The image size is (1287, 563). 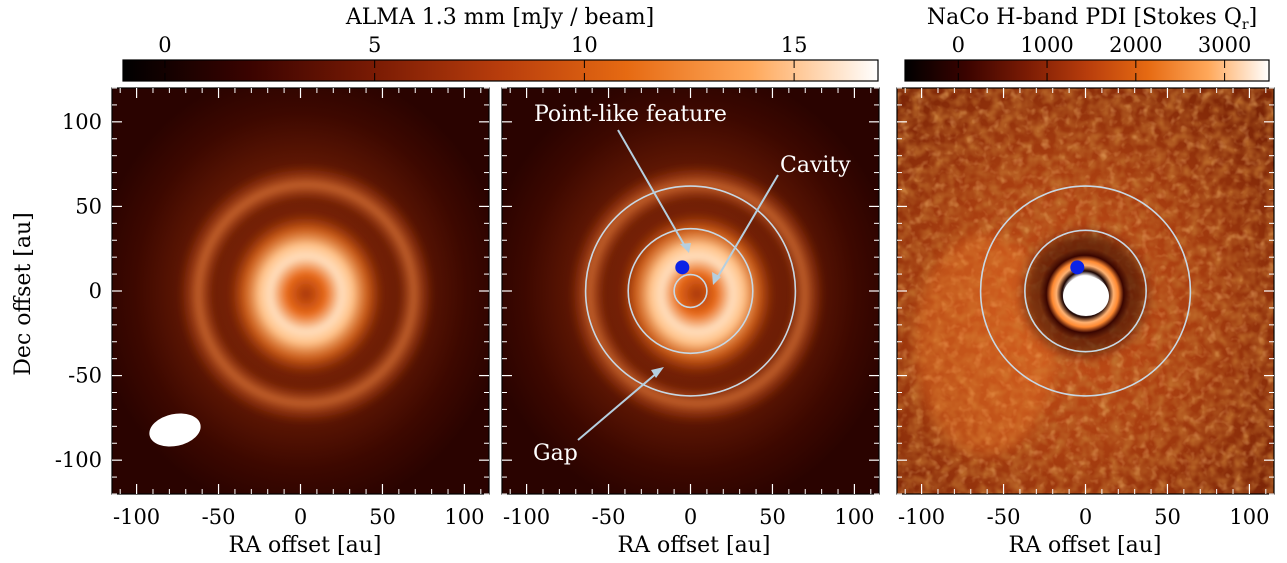 I want to click on panel3-mask, so click(x=1086, y=296).